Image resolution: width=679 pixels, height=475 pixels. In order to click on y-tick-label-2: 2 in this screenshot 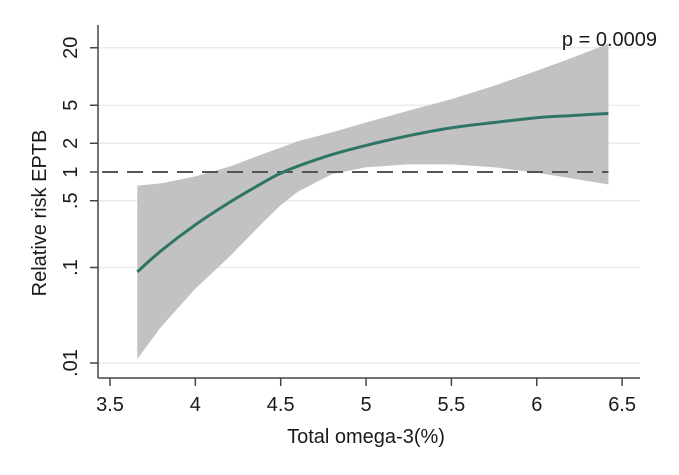, I will do `click(71, 143)`.